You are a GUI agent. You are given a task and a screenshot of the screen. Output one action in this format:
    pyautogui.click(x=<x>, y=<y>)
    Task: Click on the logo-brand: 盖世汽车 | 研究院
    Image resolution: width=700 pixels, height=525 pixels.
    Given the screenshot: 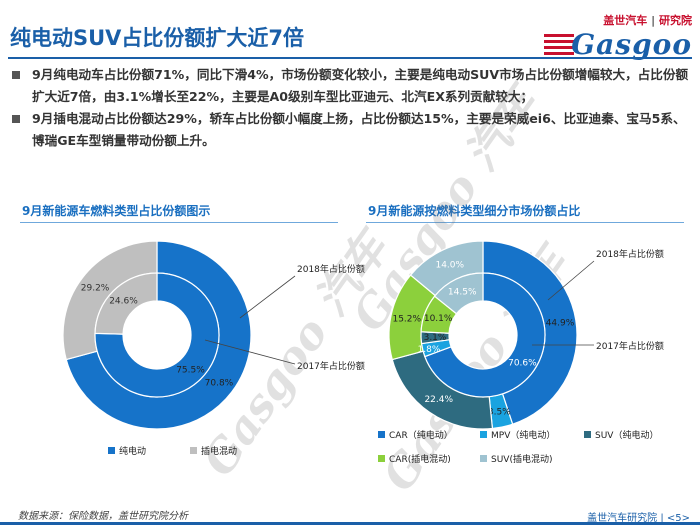 What is the action you would take?
    pyautogui.click(x=647, y=20)
    